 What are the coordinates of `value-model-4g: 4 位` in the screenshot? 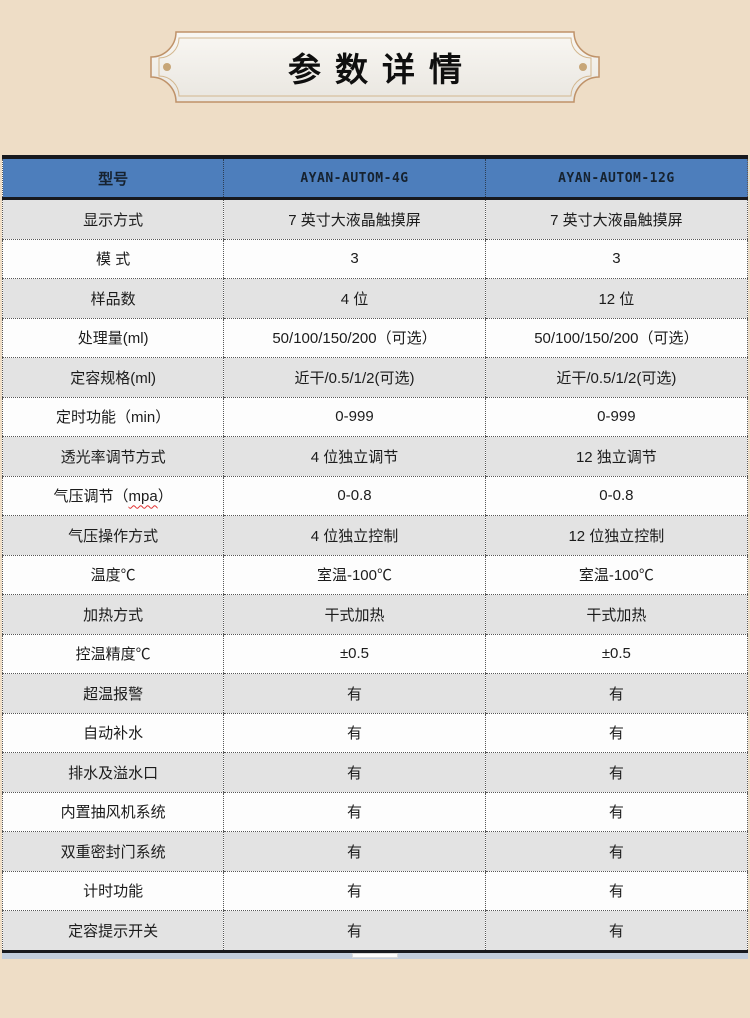 It's located at (354, 298).